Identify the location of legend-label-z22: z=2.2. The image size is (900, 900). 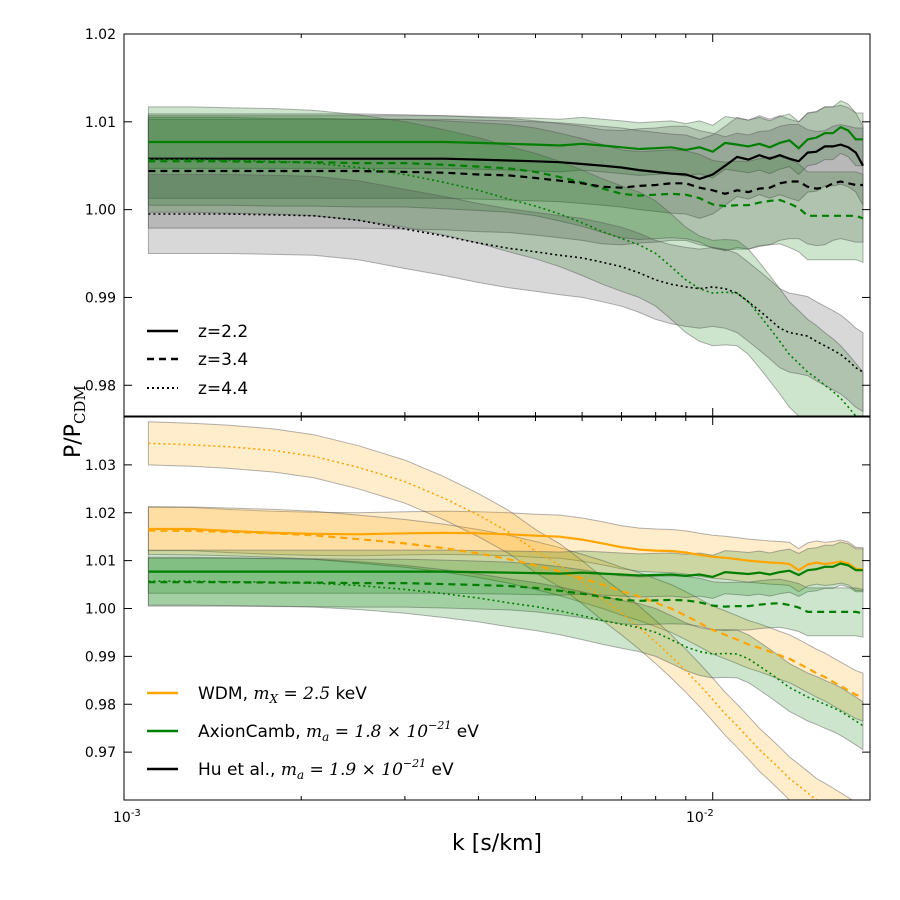
(223, 332).